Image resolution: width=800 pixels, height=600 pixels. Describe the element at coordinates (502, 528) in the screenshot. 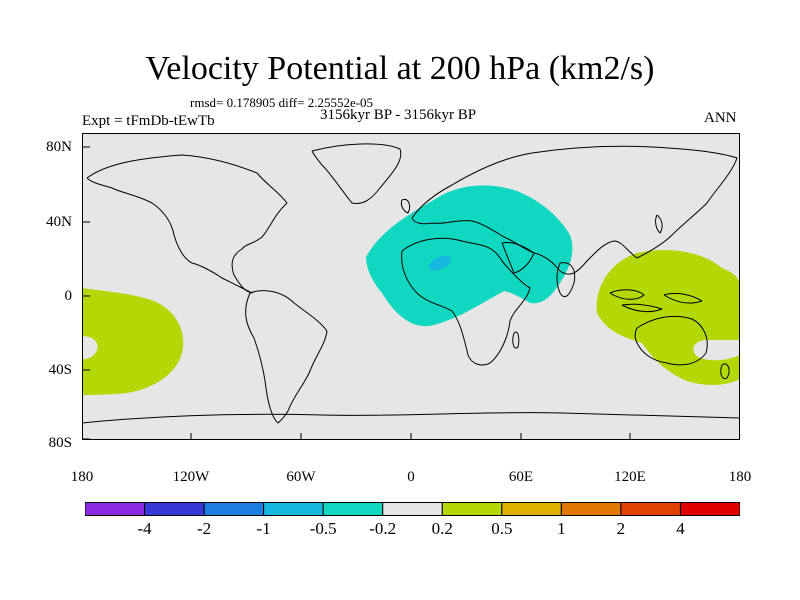

I see `colorbar-label: 0.5` at that location.